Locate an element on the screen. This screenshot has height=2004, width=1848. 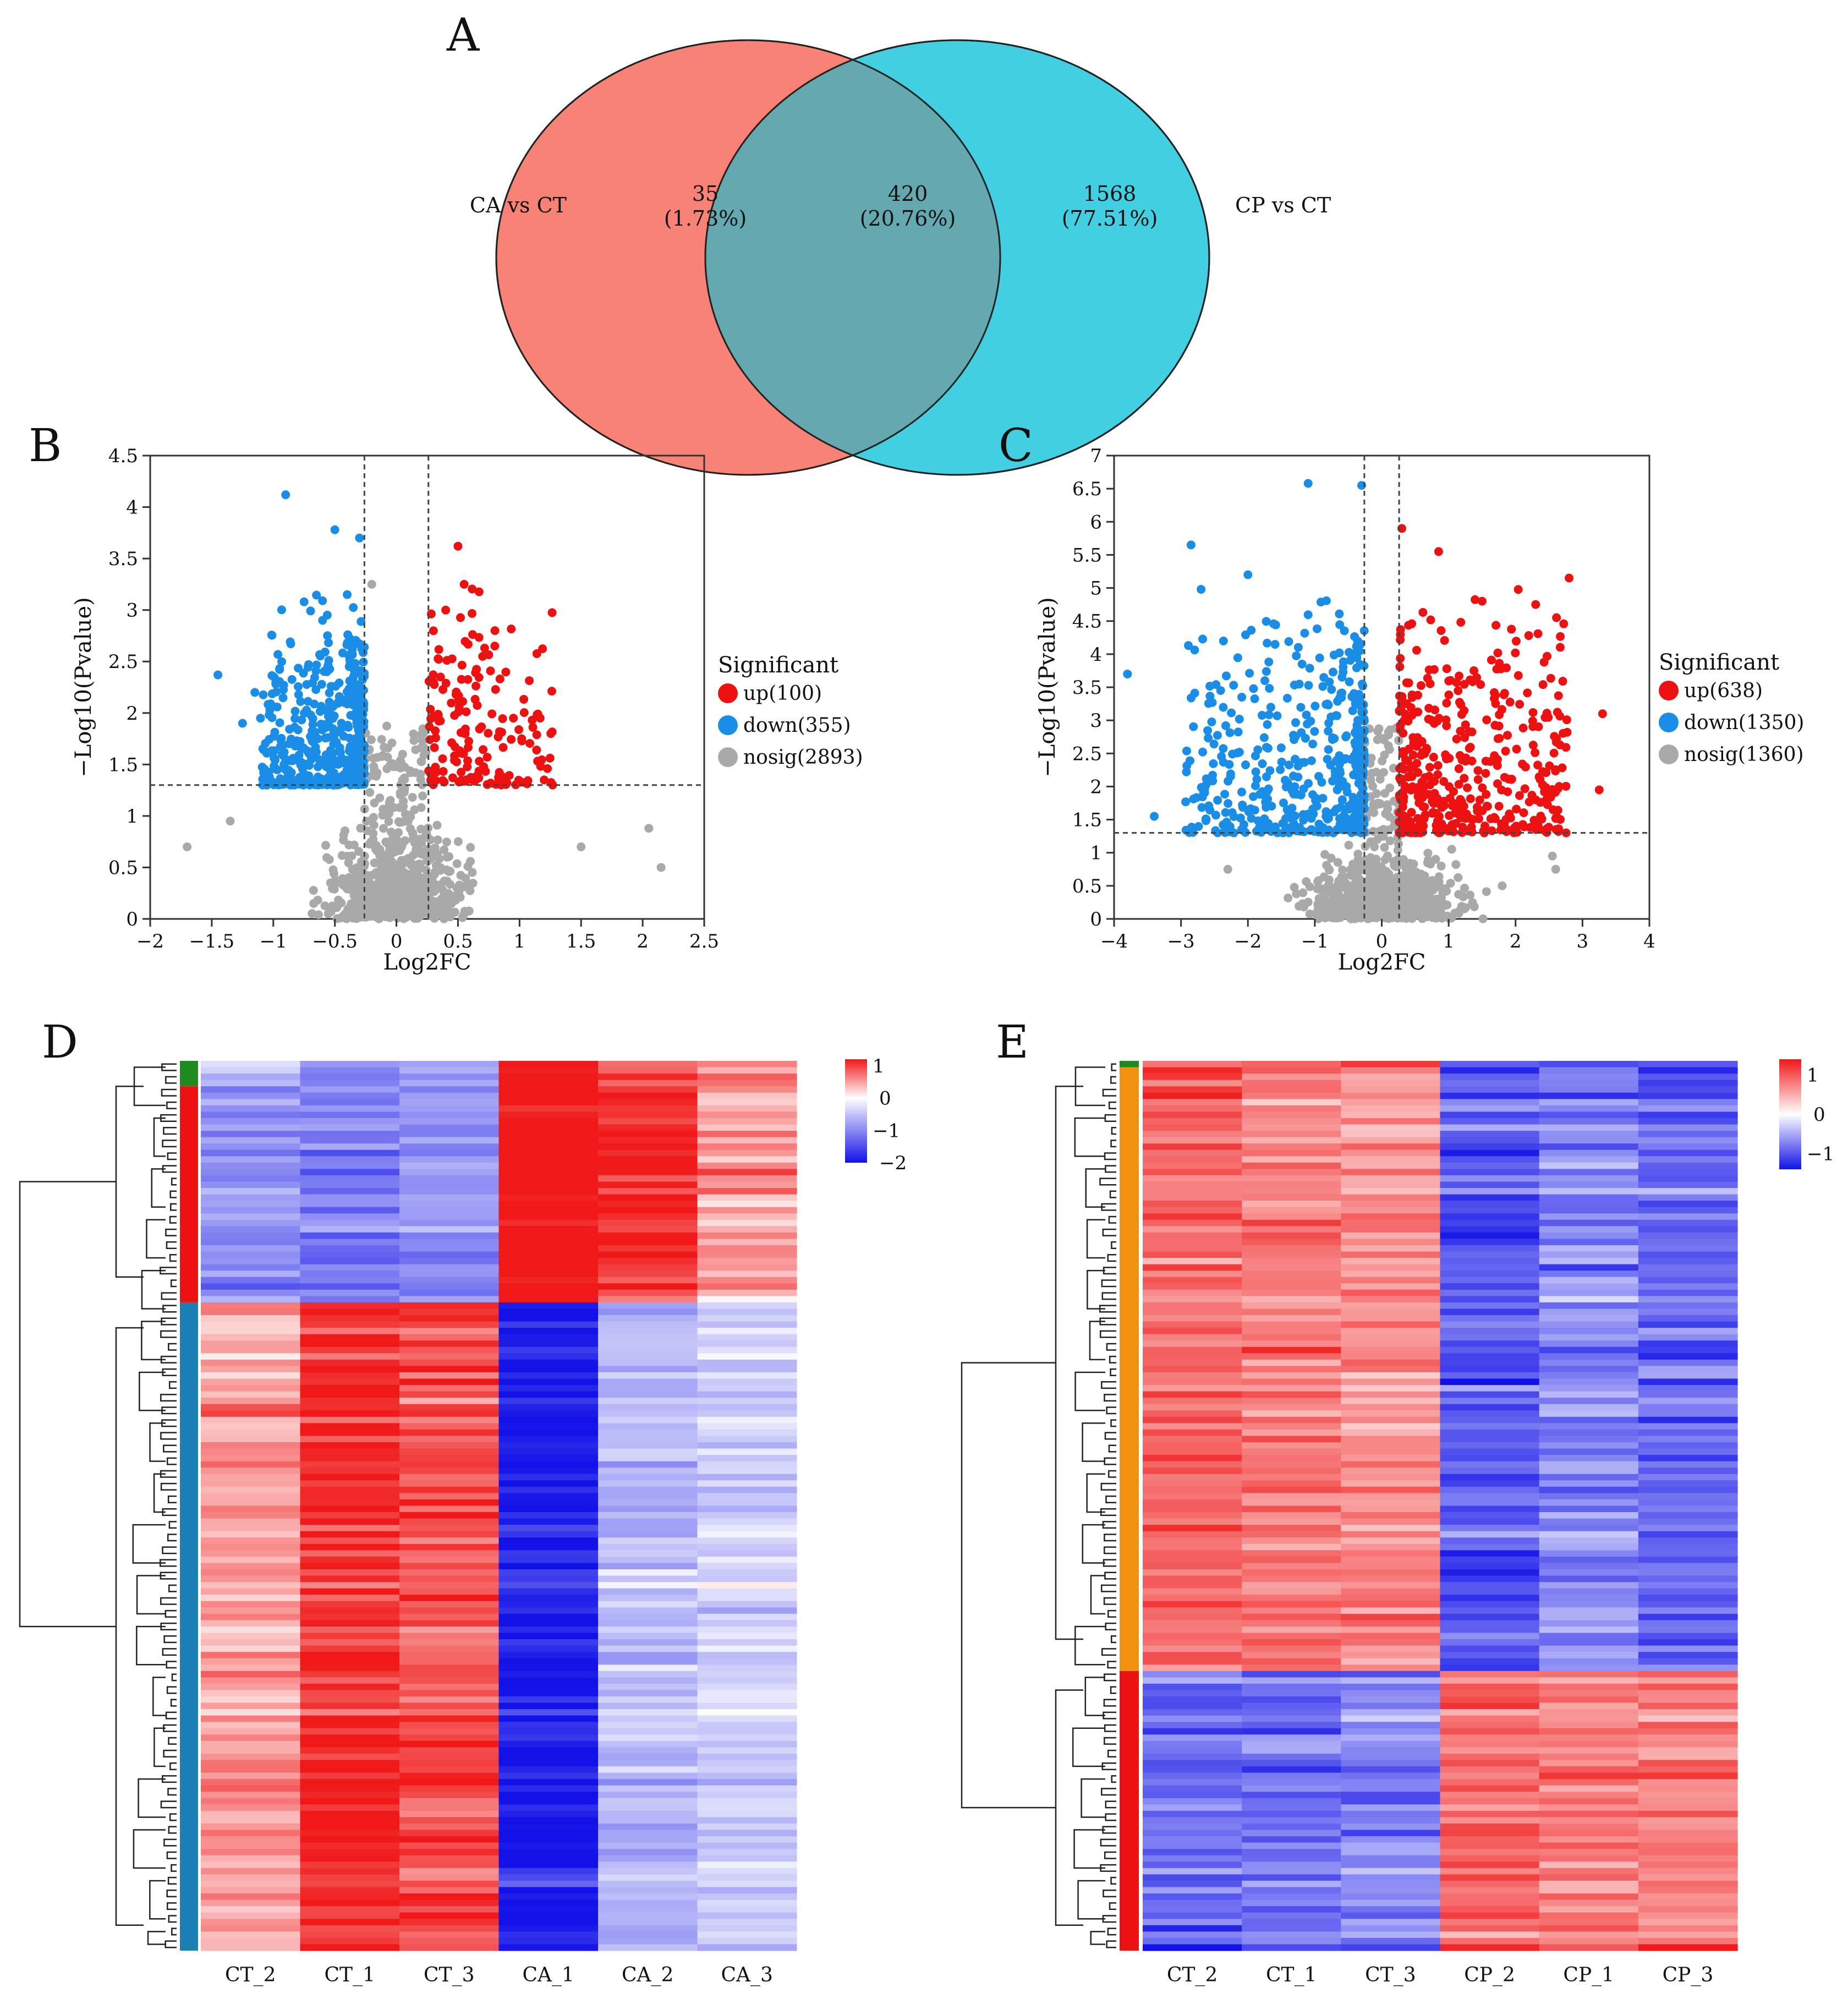
legend-label-down: down(355) is located at coordinates (797, 725).